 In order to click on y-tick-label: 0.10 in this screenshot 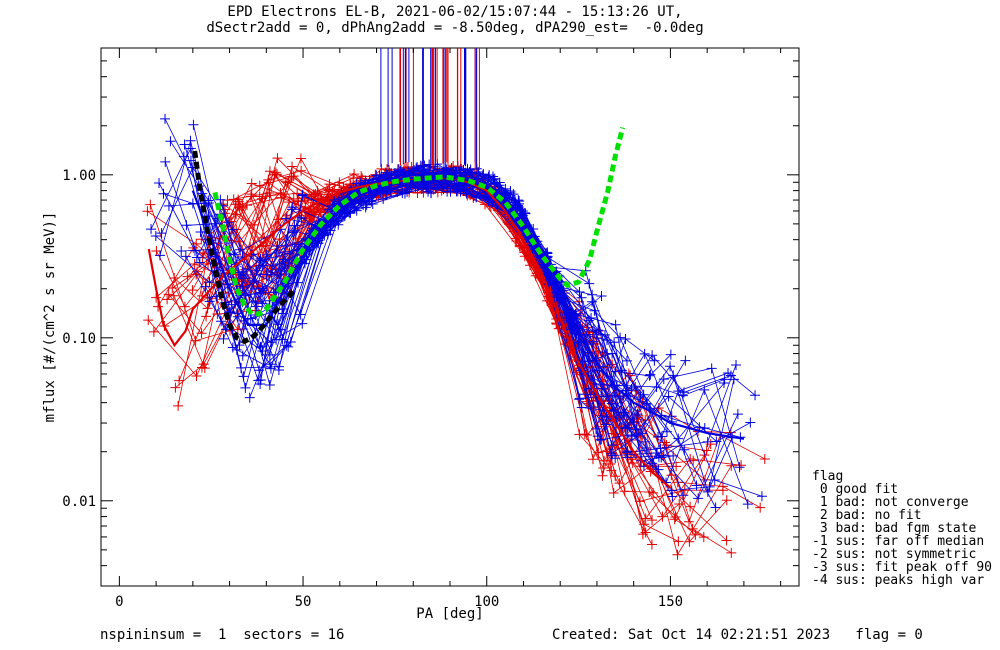, I will do `click(79, 339)`.